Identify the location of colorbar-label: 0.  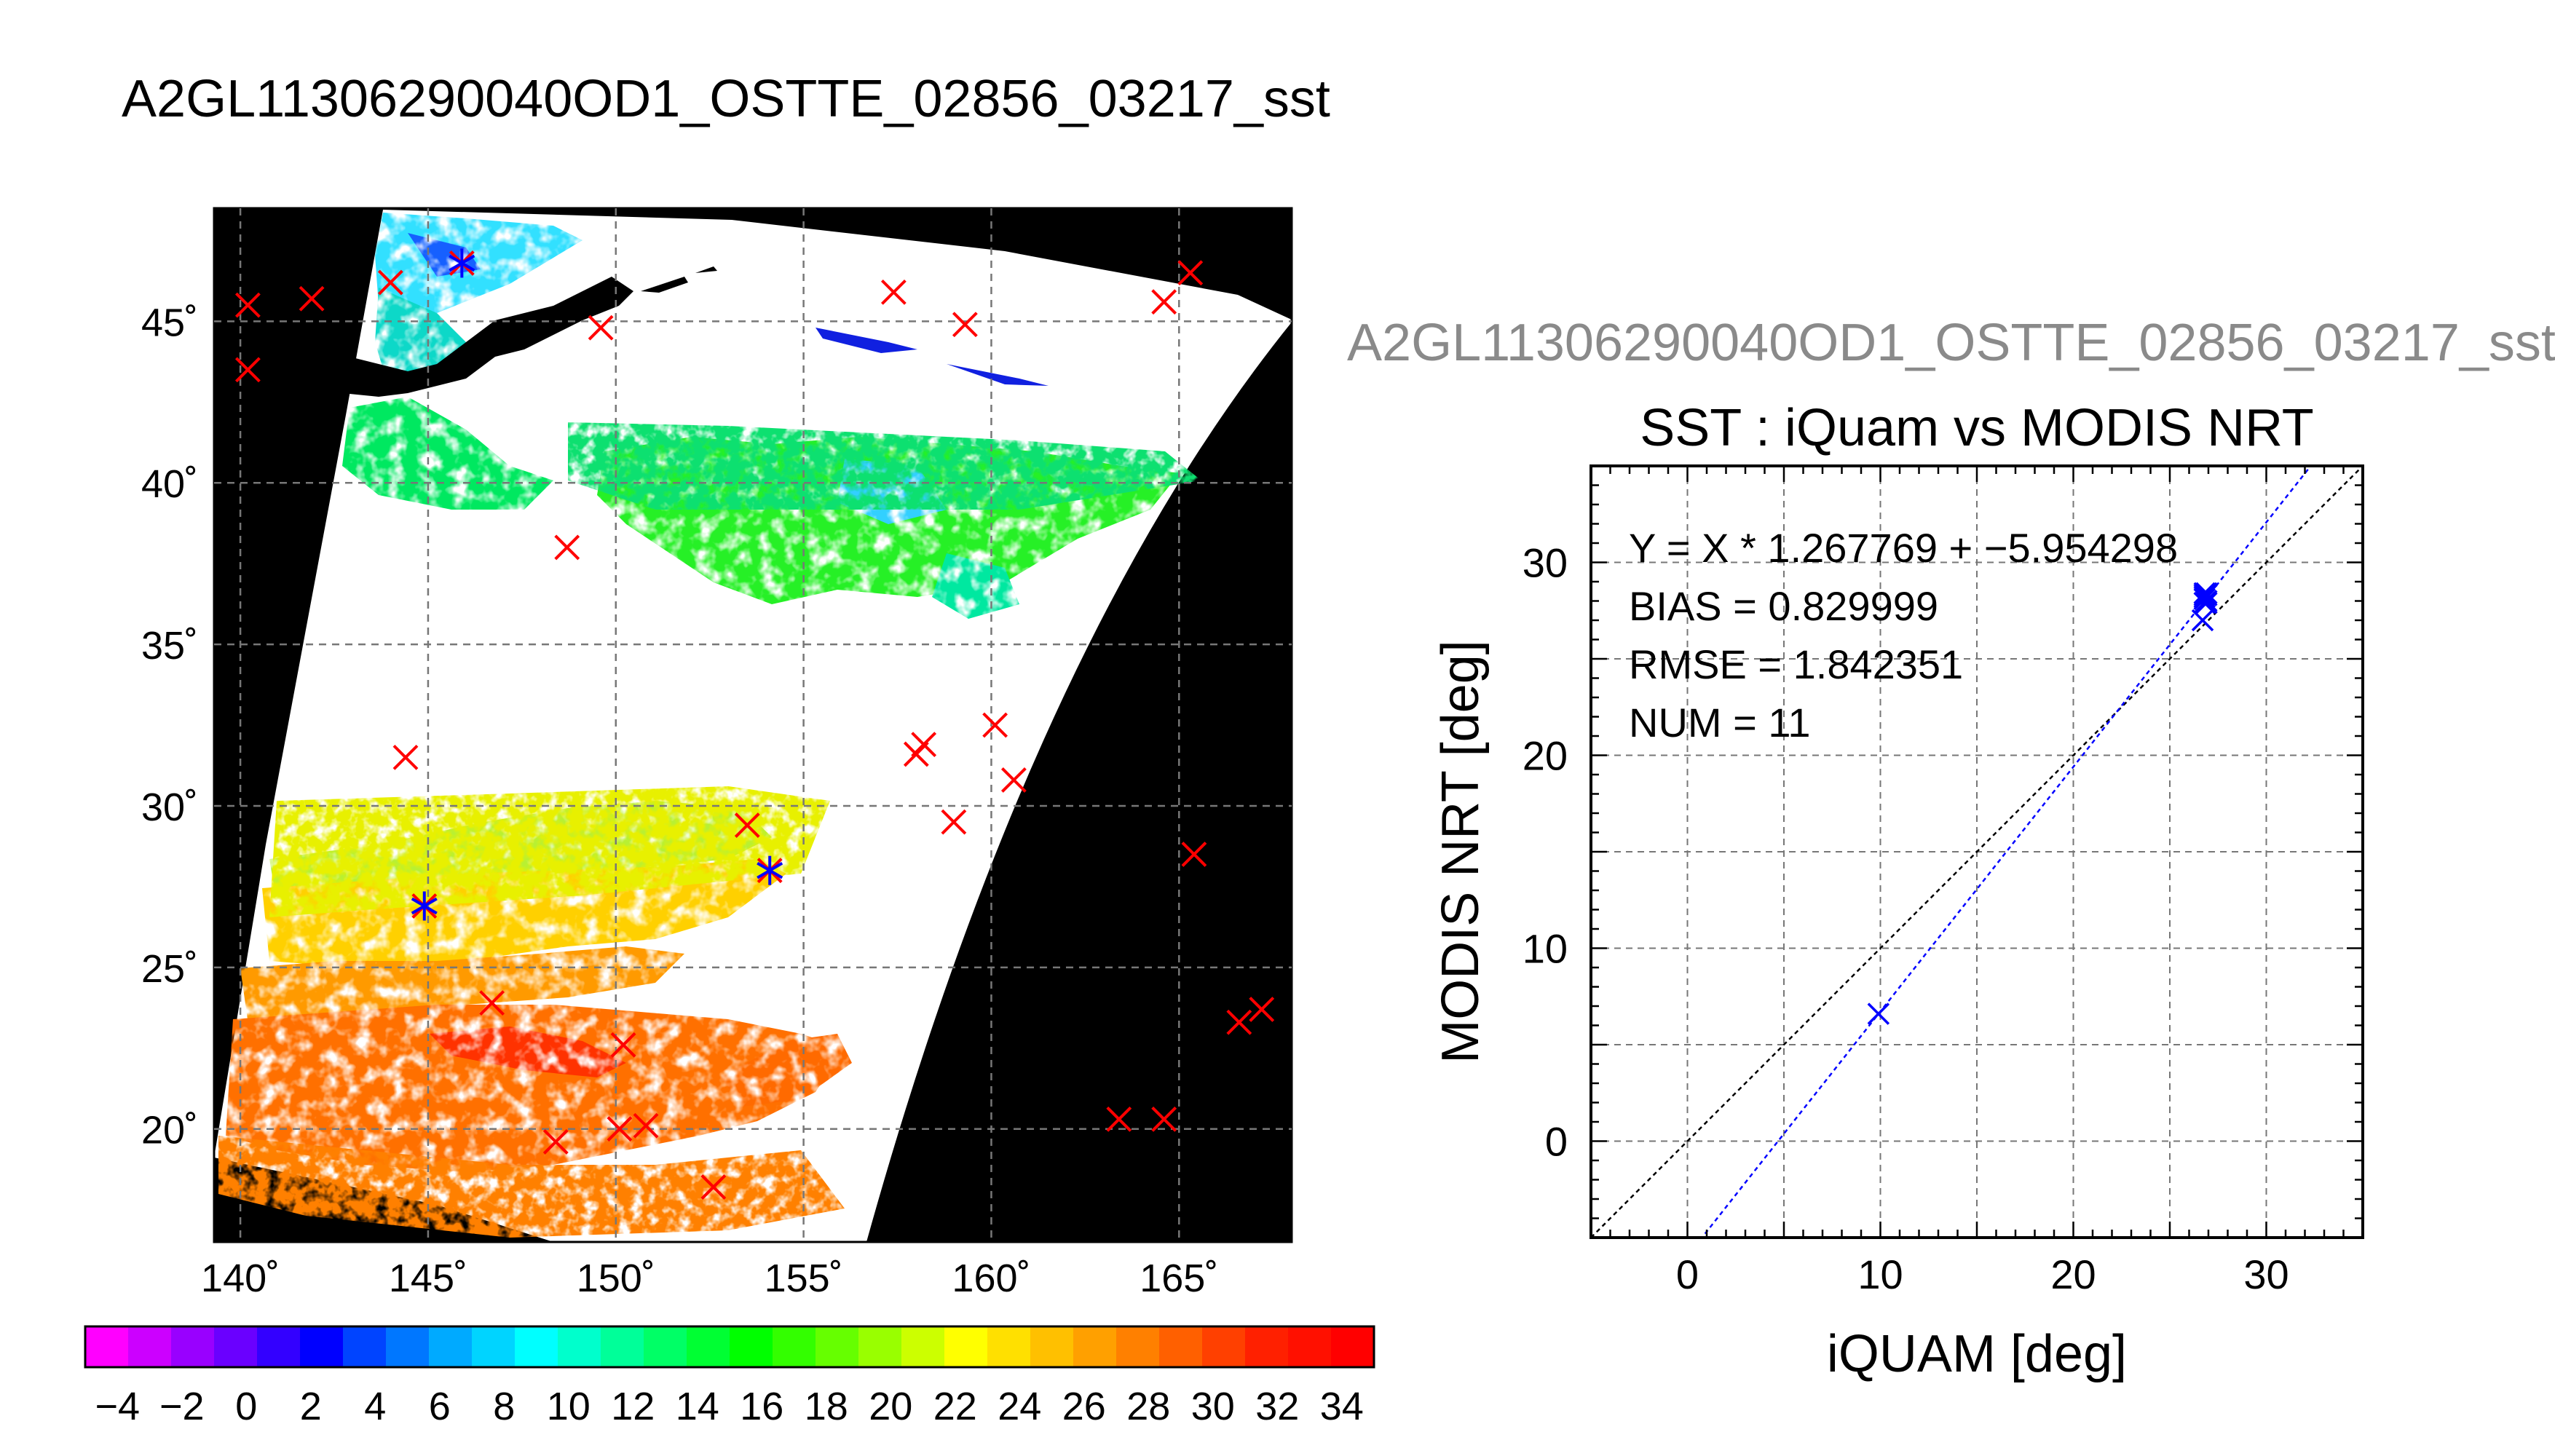
(246, 1406).